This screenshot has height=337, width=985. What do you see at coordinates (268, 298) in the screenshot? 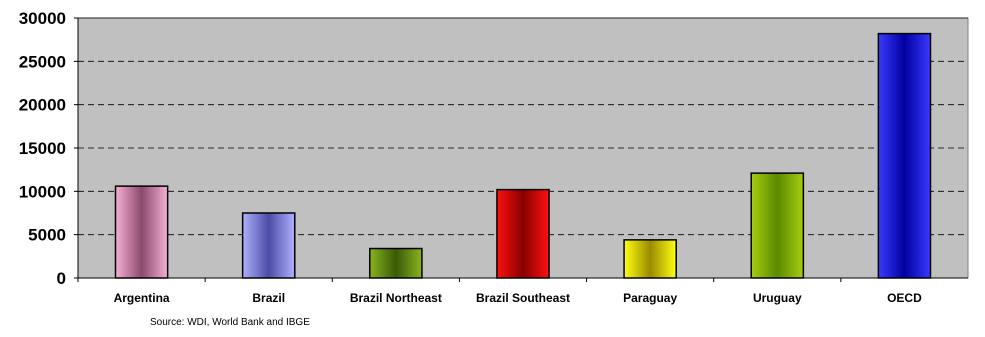
I see `x-tick-label: Brazil` at bounding box center [268, 298].